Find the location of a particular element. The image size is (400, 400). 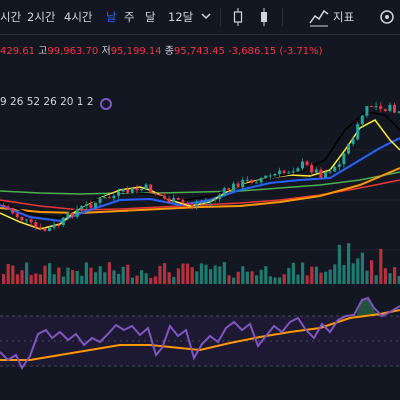

open-value: 429.61 is located at coordinates (17, 51).